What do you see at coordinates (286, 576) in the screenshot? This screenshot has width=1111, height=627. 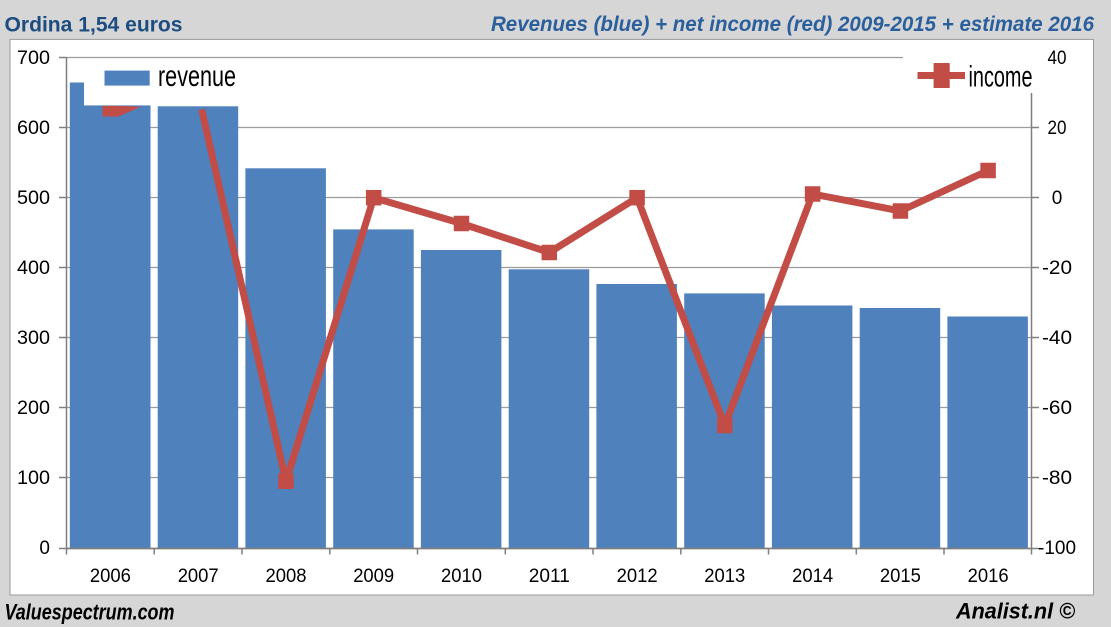 I see `svg-text: 2008` at bounding box center [286, 576].